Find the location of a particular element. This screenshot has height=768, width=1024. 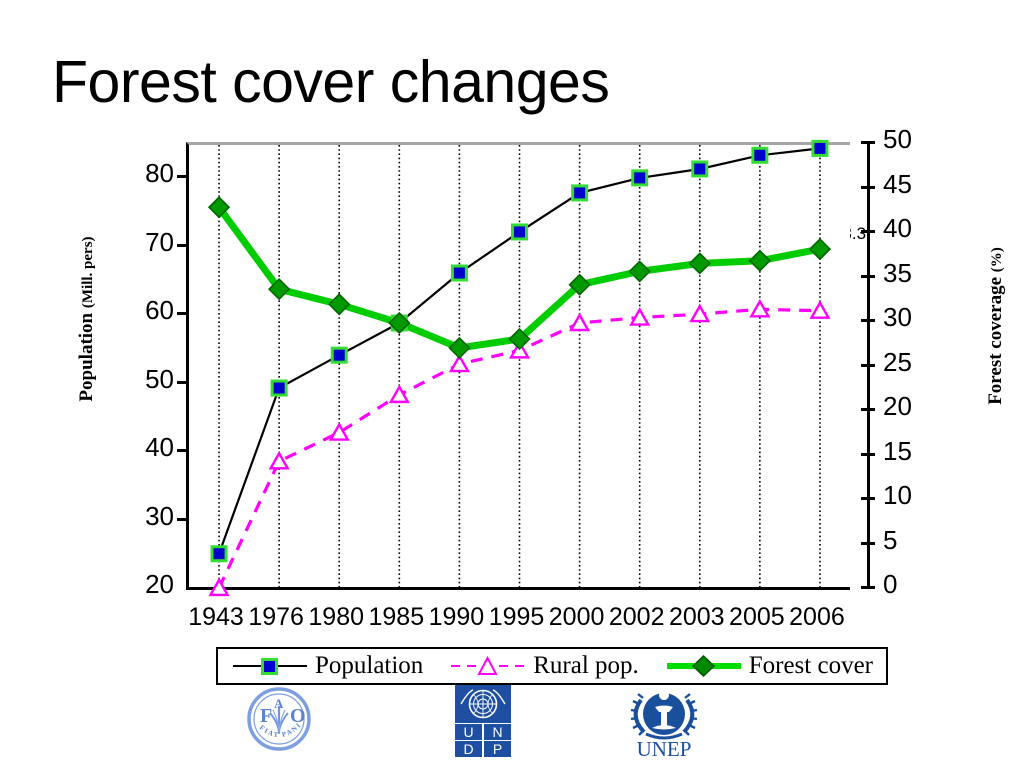

datapoint-population-1995 is located at coordinates (519, 232).